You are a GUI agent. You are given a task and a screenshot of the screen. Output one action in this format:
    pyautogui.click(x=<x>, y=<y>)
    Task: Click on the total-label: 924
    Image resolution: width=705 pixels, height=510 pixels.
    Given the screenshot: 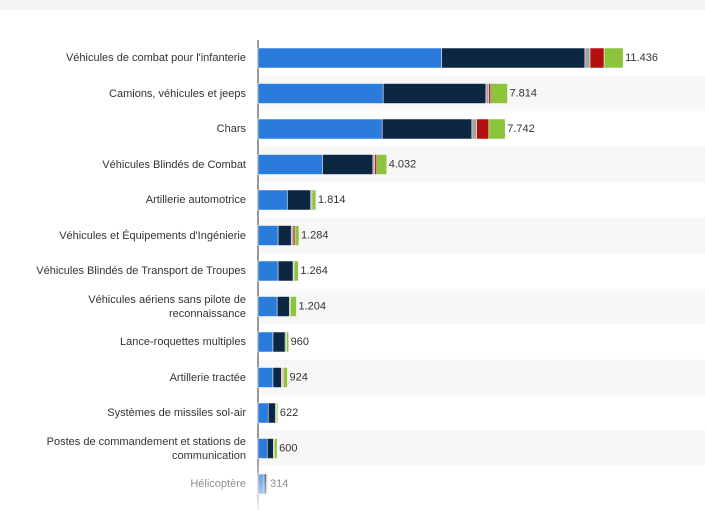 What is the action you would take?
    pyautogui.click(x=299, y=377)
    